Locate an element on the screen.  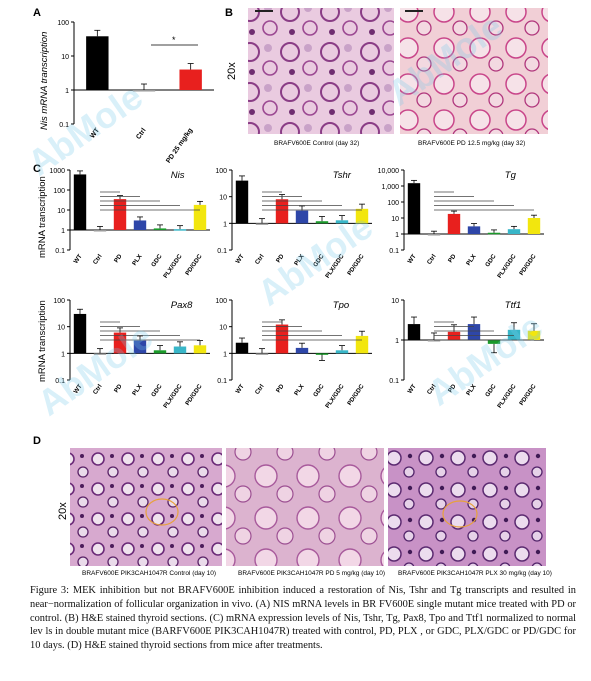
panel-a-sig: * is located at coordinates (174, 40).